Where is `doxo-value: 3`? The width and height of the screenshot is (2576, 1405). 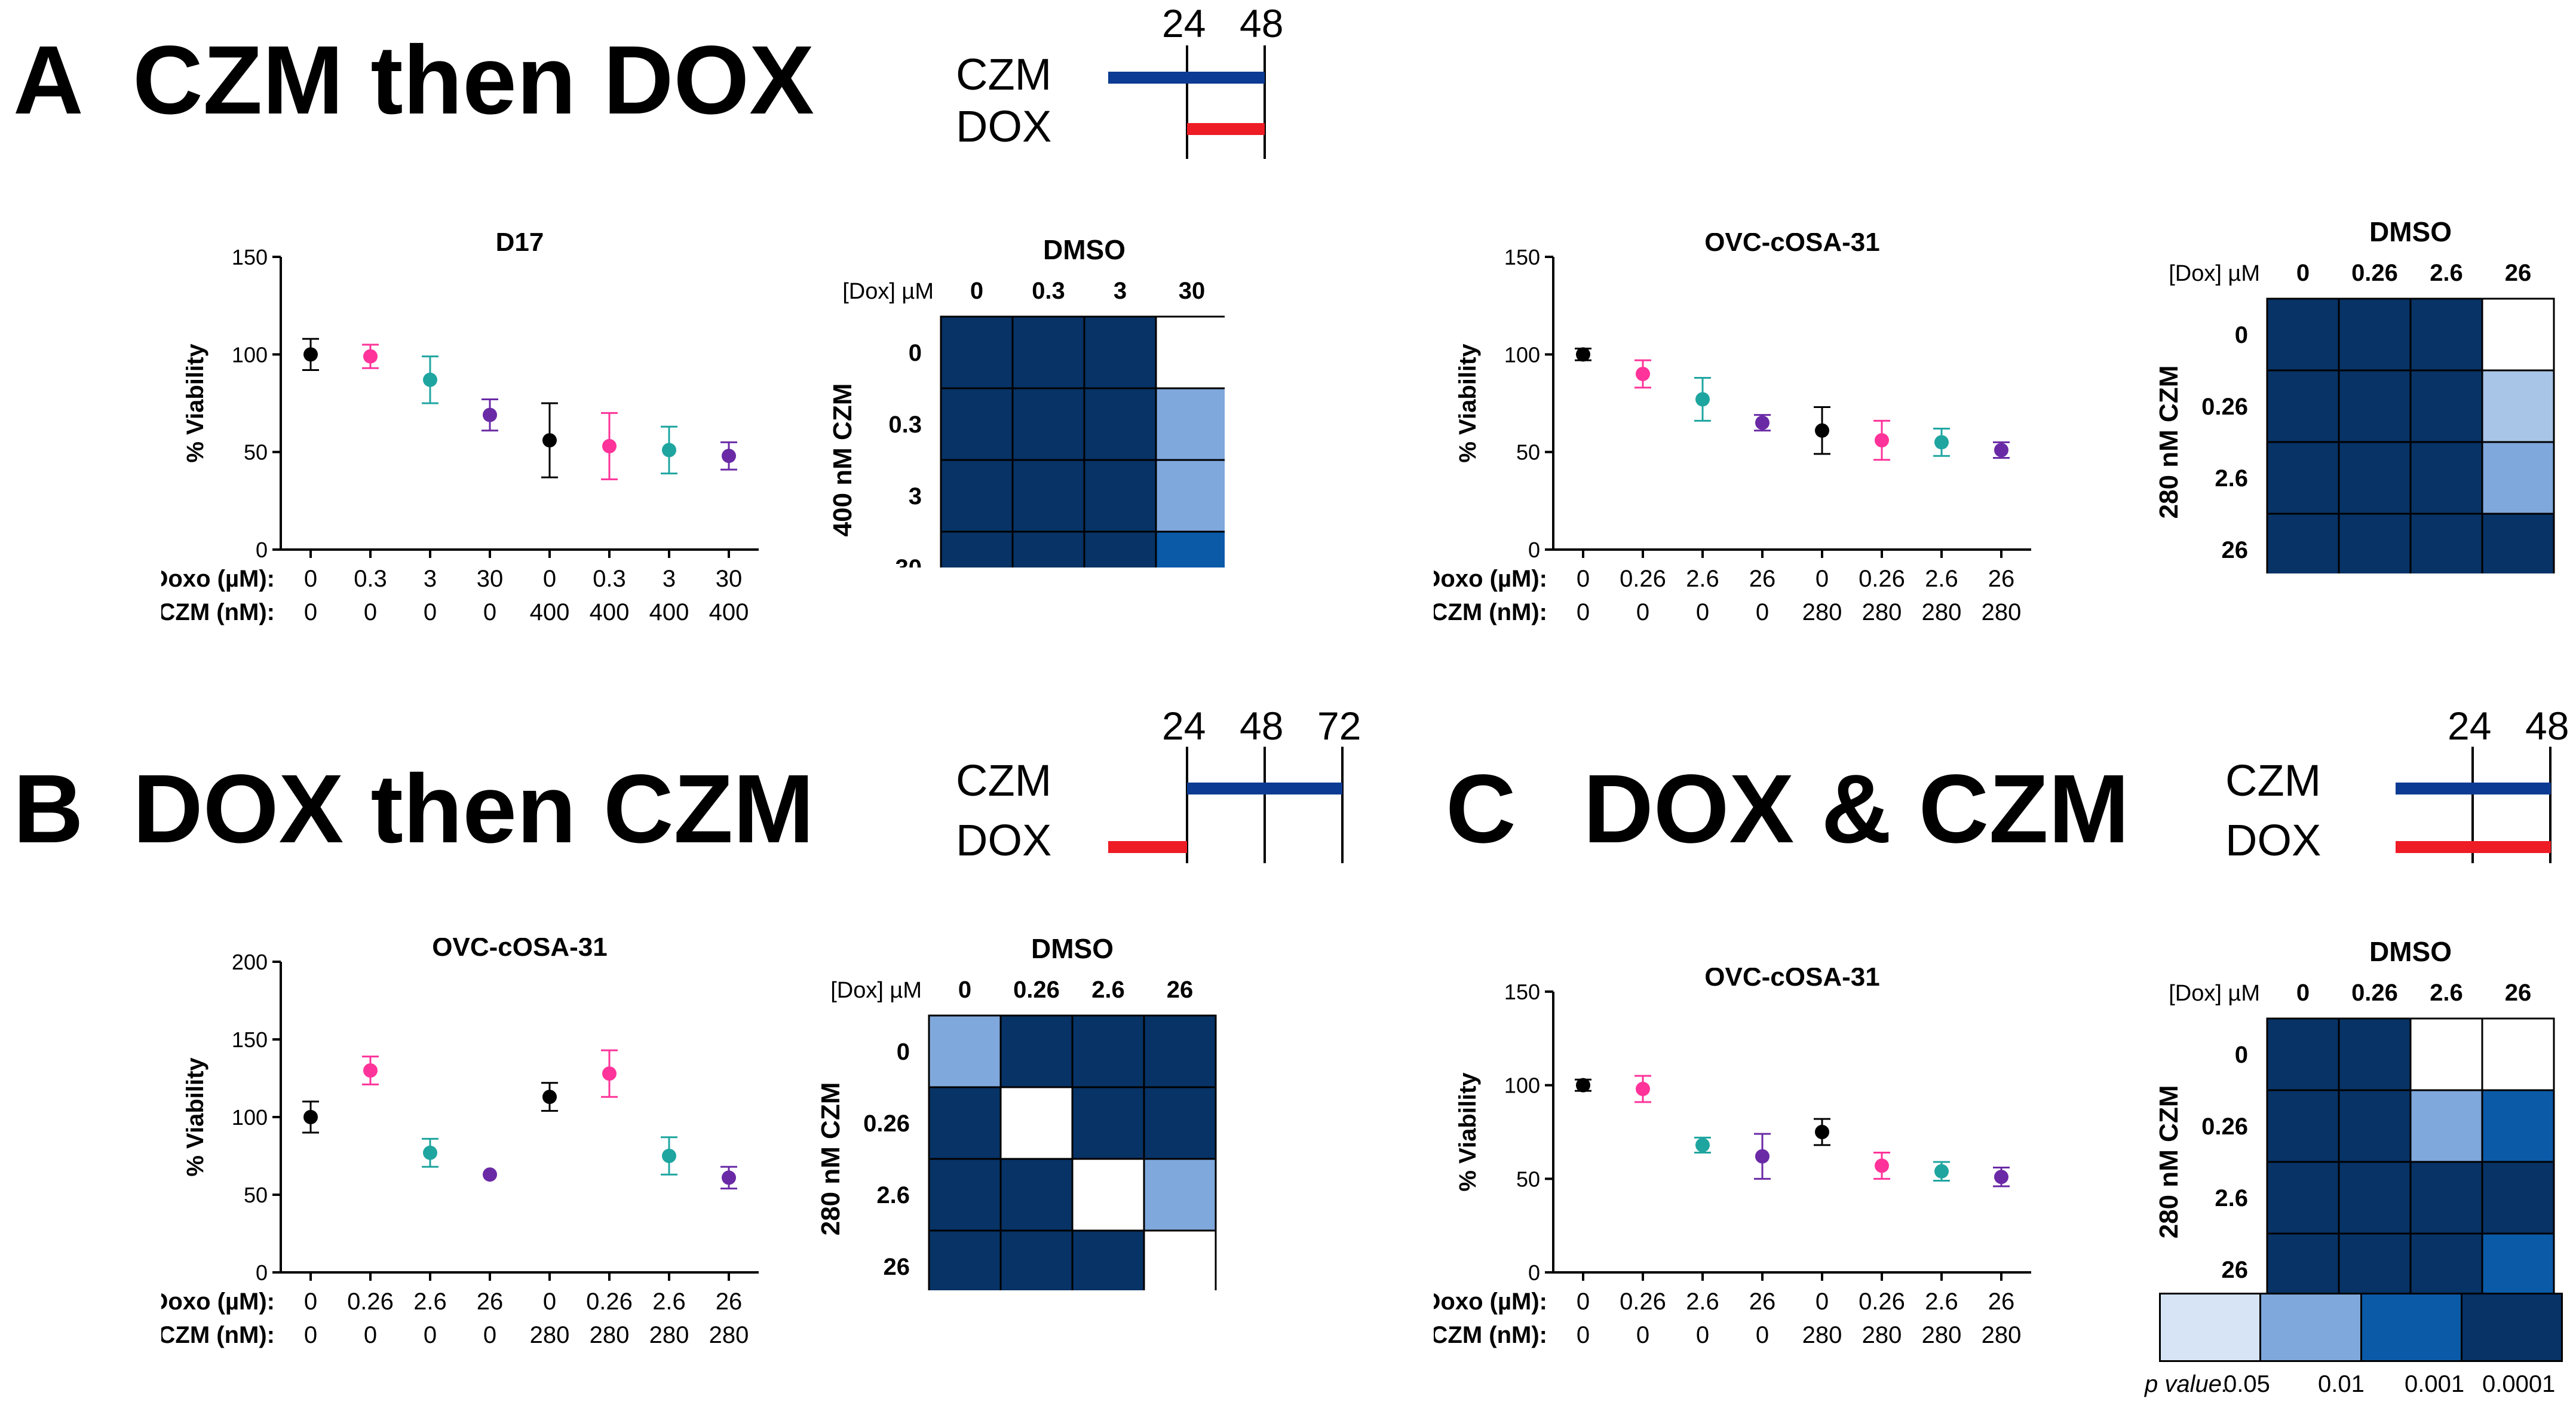
doxo-value: 3 is located at coordinates (430, 579).